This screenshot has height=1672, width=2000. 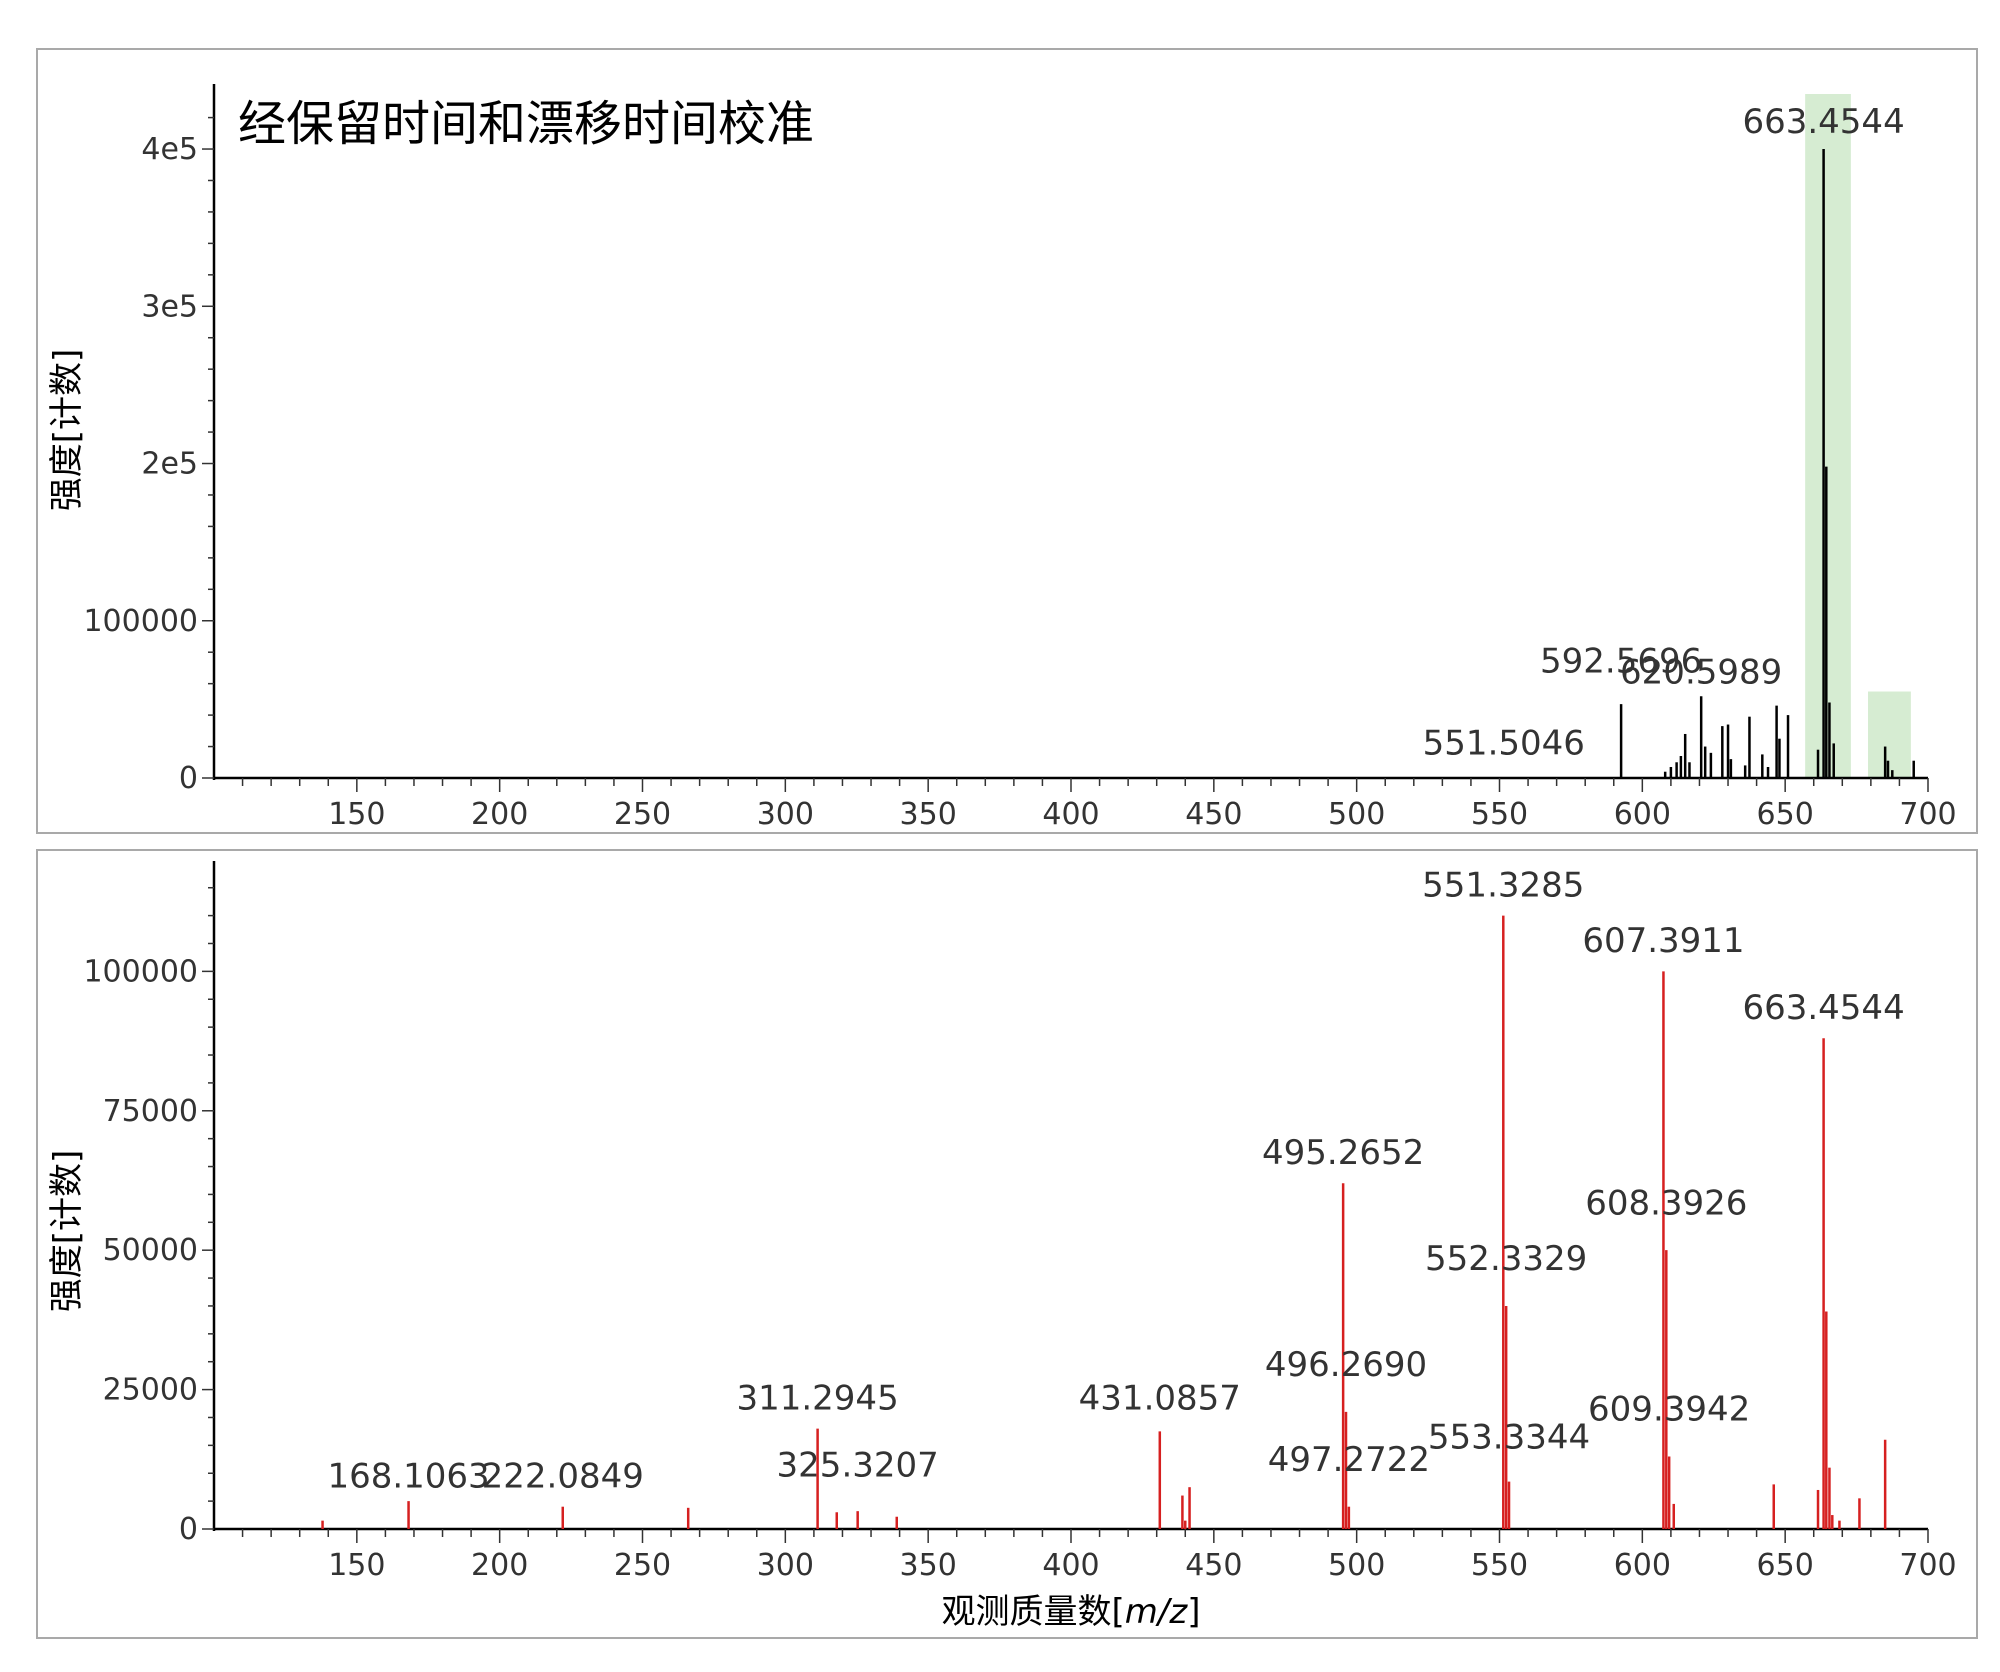 What do you see at coordinates (1160, 1398) in the screenshot?
I see `peak-label: 431.0857` at bounding box center [1160, 1398].